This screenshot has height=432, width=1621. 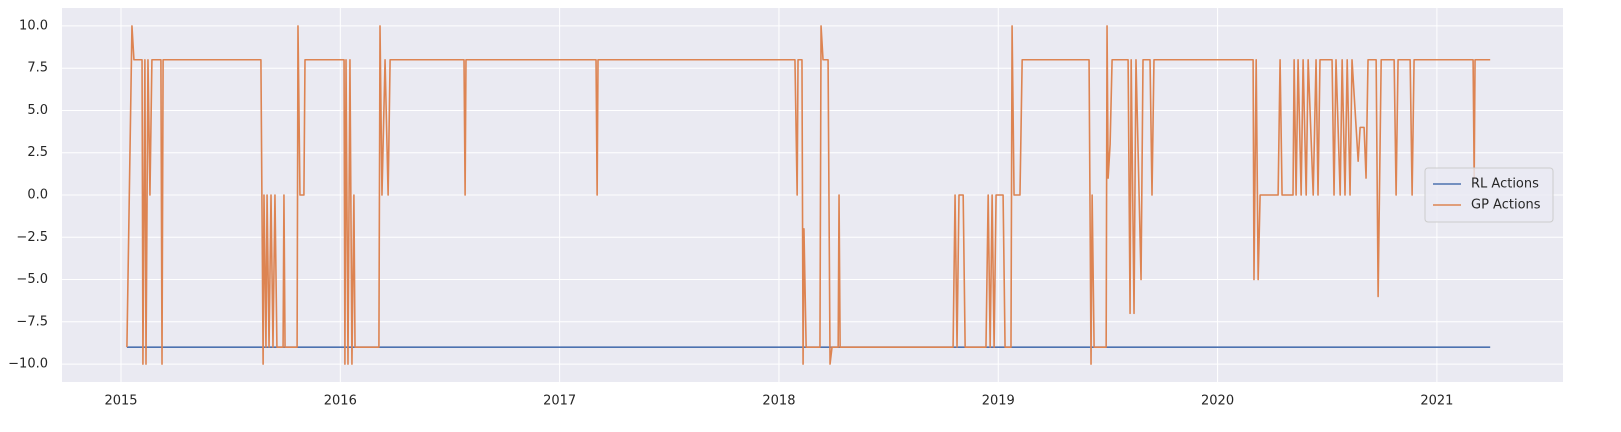 What do you see at coordinates (33, 25) in the screenshot?
I see `y-tick-label: 10.0` at bounding box center [33, 25].